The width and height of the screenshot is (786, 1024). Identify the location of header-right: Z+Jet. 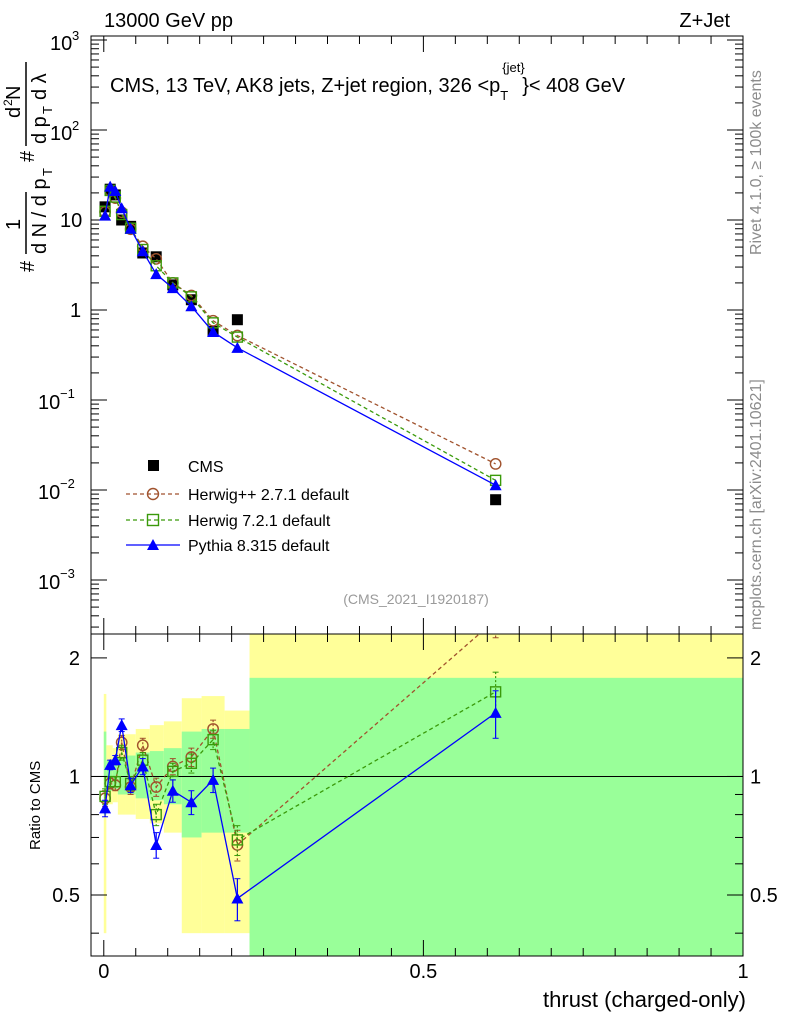
(704, 21).